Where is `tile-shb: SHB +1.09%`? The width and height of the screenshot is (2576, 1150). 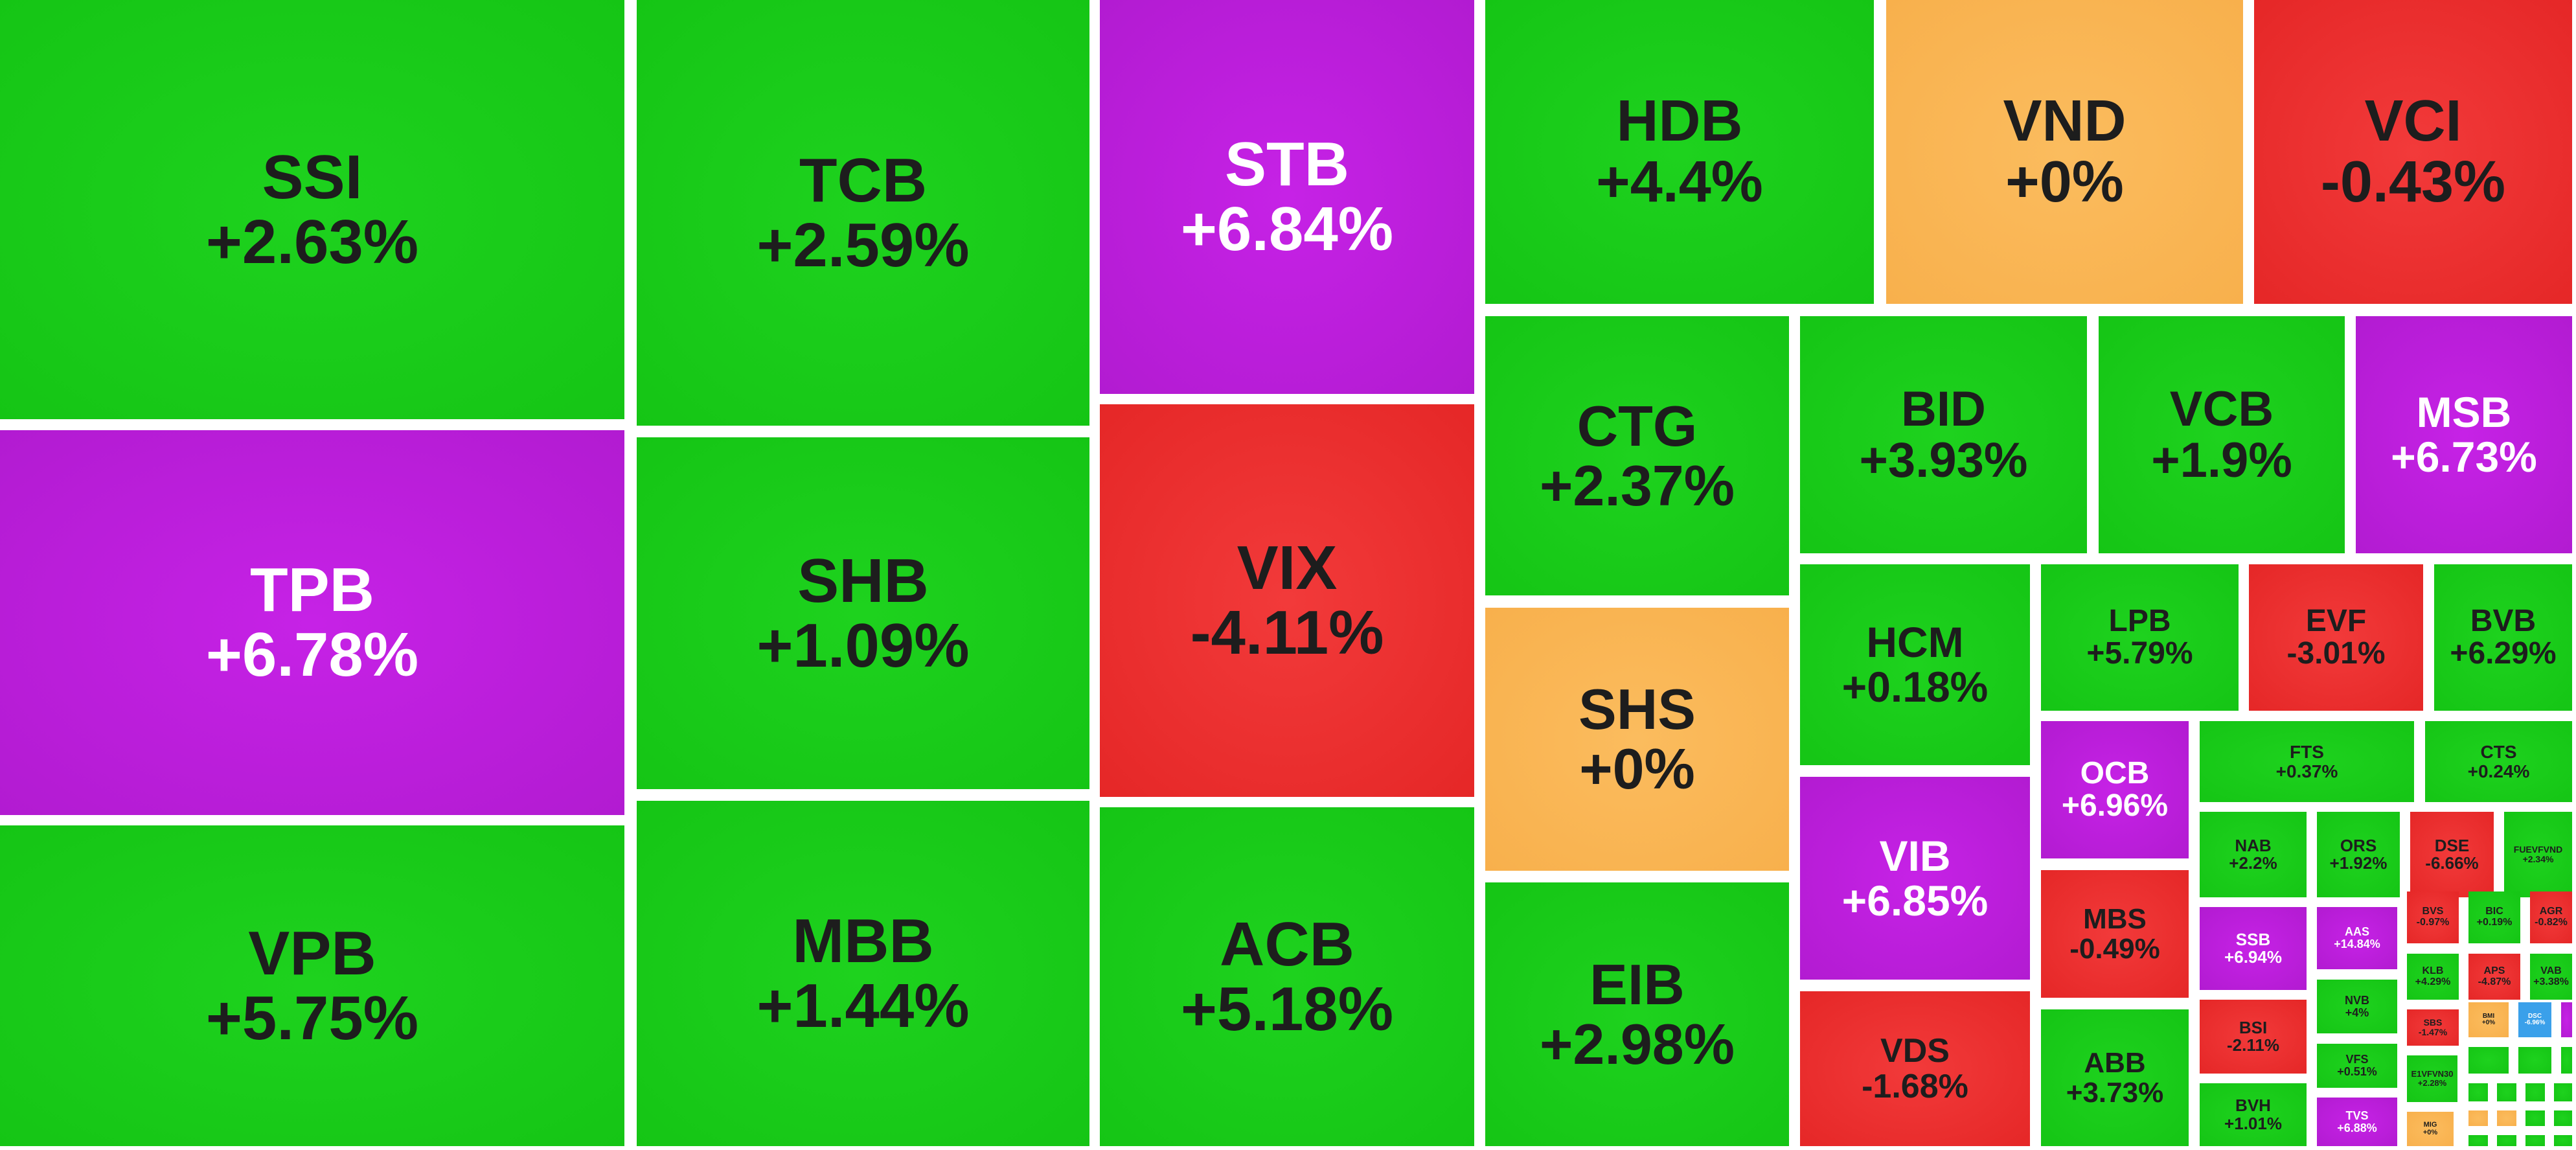
tile-shb: SHB +1.09% is located at coordinates (863, 613).